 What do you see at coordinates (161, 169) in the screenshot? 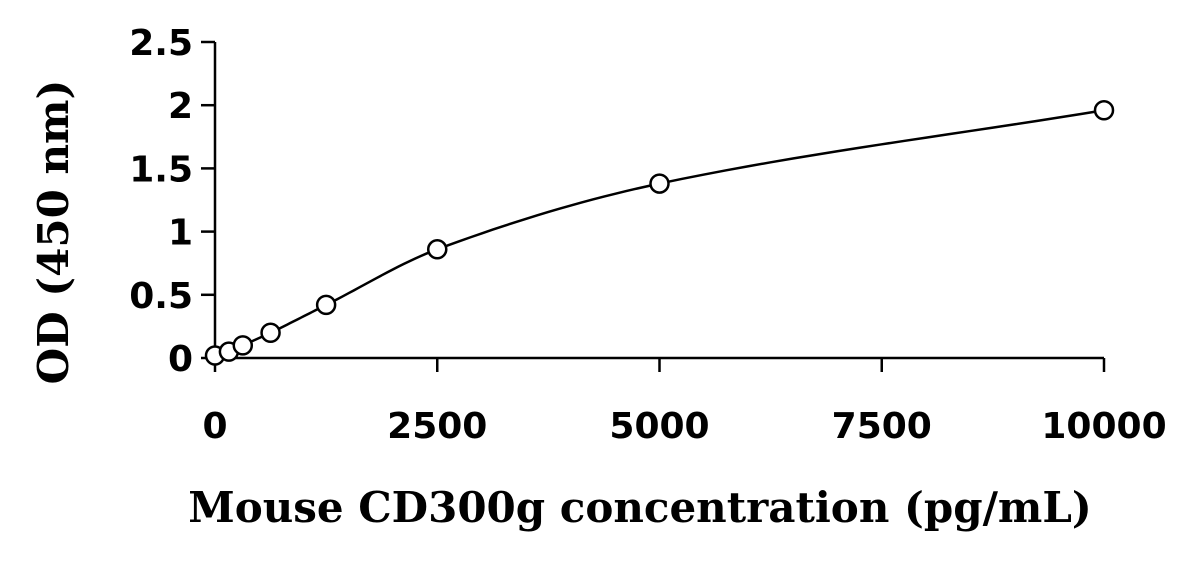
I see `y-tick-label: 1.5` at bounding box center [161, 169].